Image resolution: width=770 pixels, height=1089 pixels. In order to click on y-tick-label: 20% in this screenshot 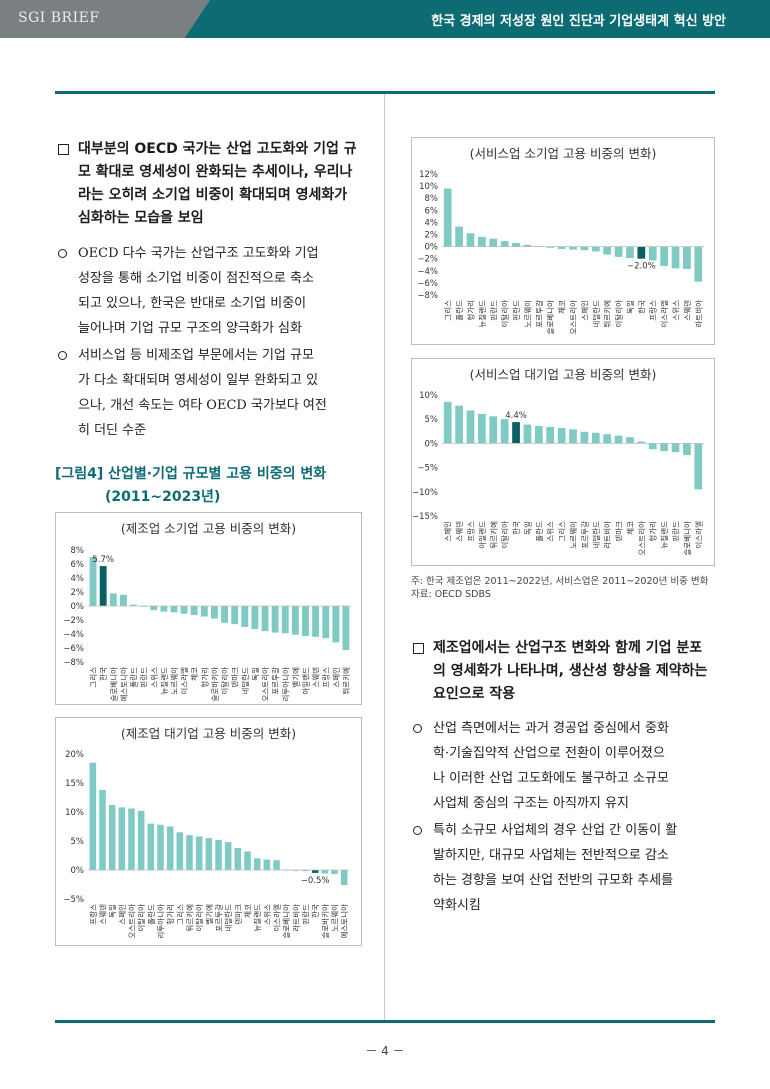, I will do `click(74, 755)`.